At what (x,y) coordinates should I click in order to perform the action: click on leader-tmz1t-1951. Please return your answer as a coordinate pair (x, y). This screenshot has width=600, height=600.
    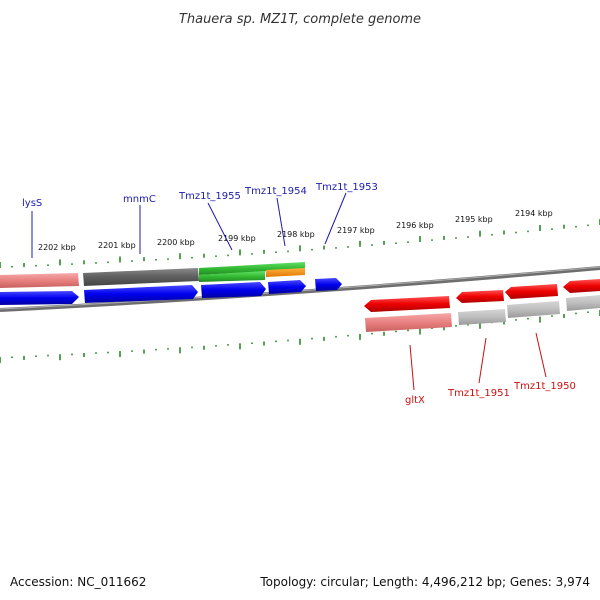
    Looking at the image, I should click on (482, 360).